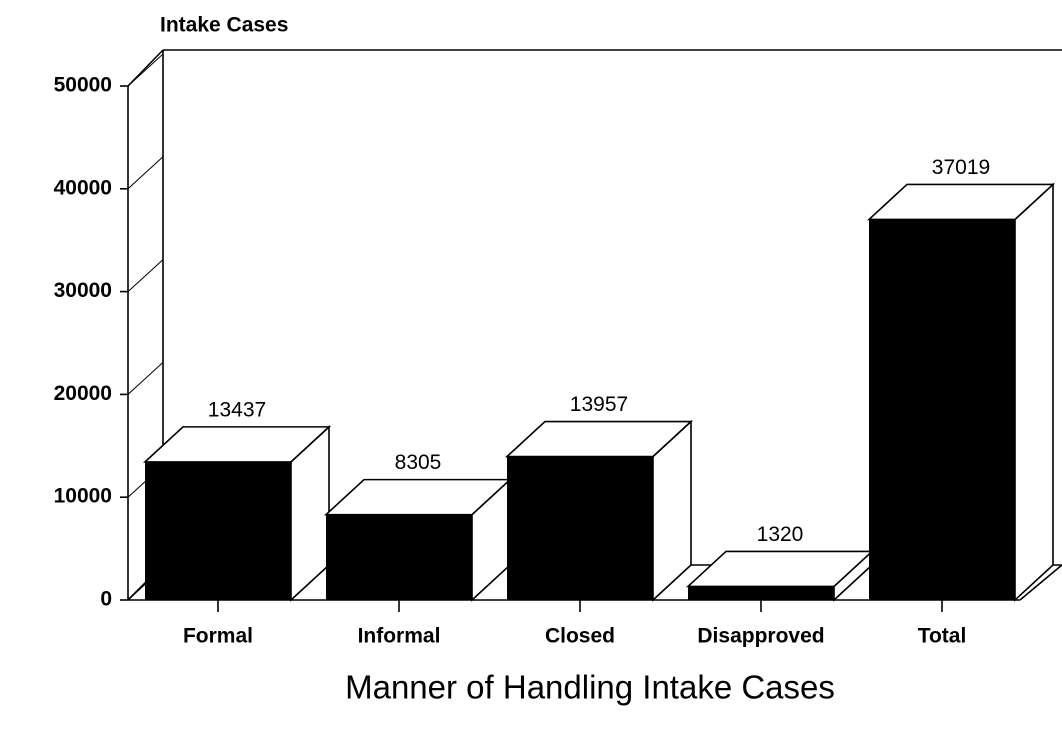 The image size is (1062, 730). What do you see at coordinates (961, 167) in the screenshot?
I see `data-label: 37019` at bounding box center [961, 167].